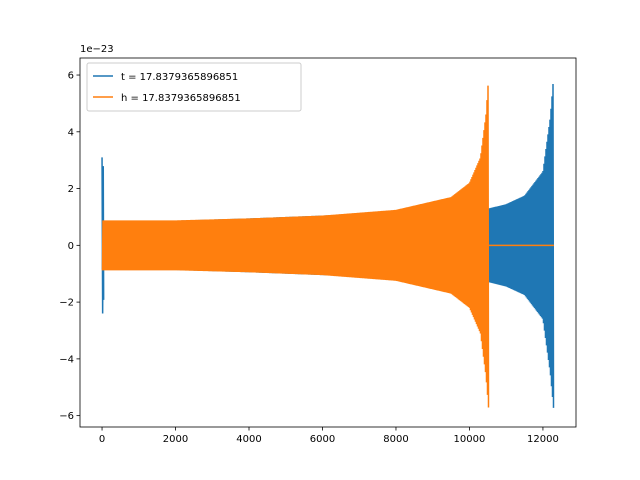 The image size is (640, 480). I want to click on x-tick-label: 2000, so click(175, 439).